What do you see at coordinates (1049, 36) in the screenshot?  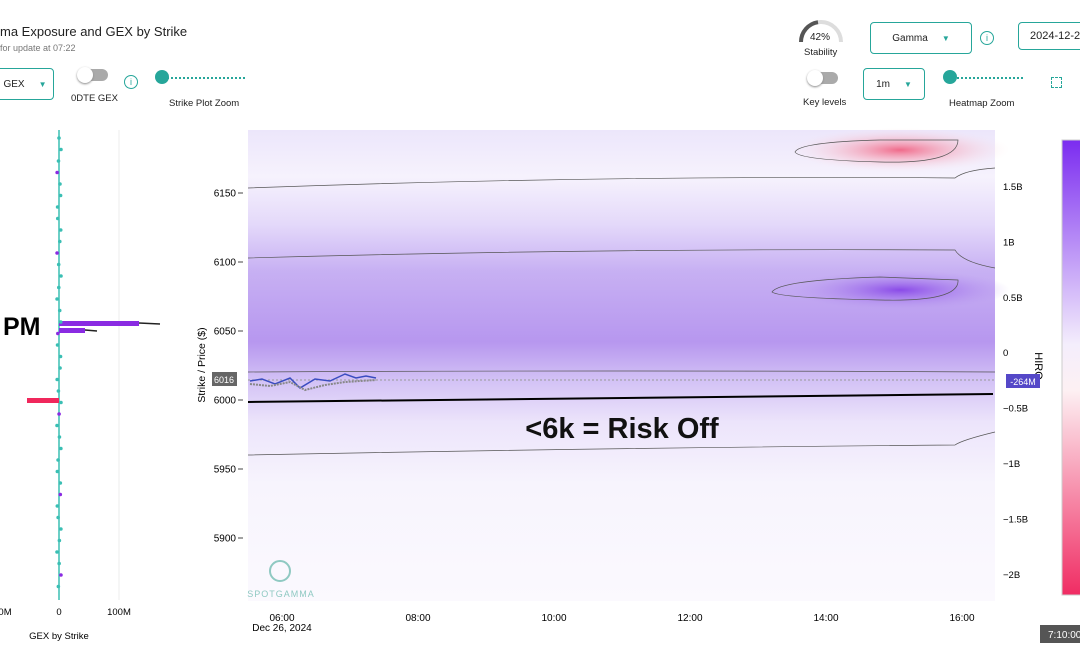 I see `date-input: 2024-12-2` at bounding box center [1049, 36].